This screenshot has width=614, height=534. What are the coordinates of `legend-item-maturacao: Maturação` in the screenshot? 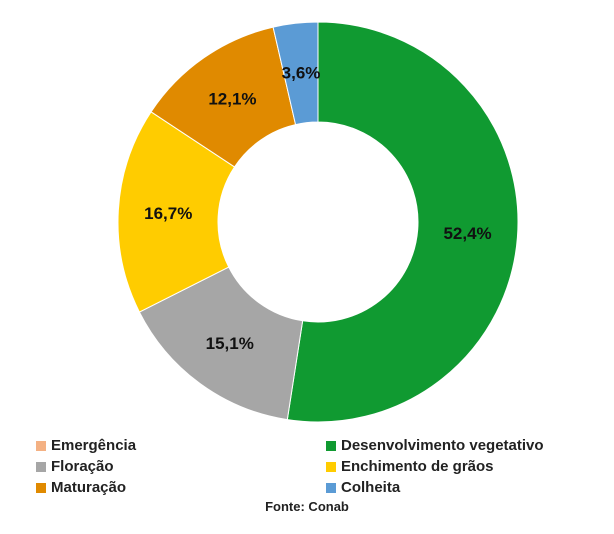 It's located at (181, 487).